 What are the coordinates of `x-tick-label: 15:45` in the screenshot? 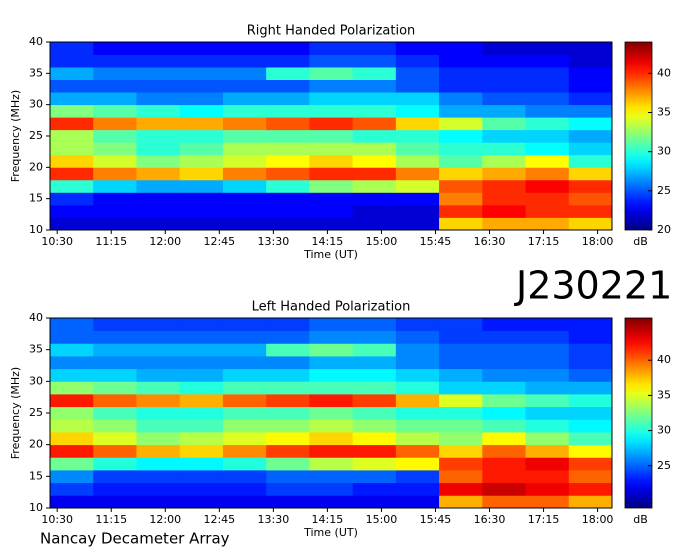 It's located at (436, 519).